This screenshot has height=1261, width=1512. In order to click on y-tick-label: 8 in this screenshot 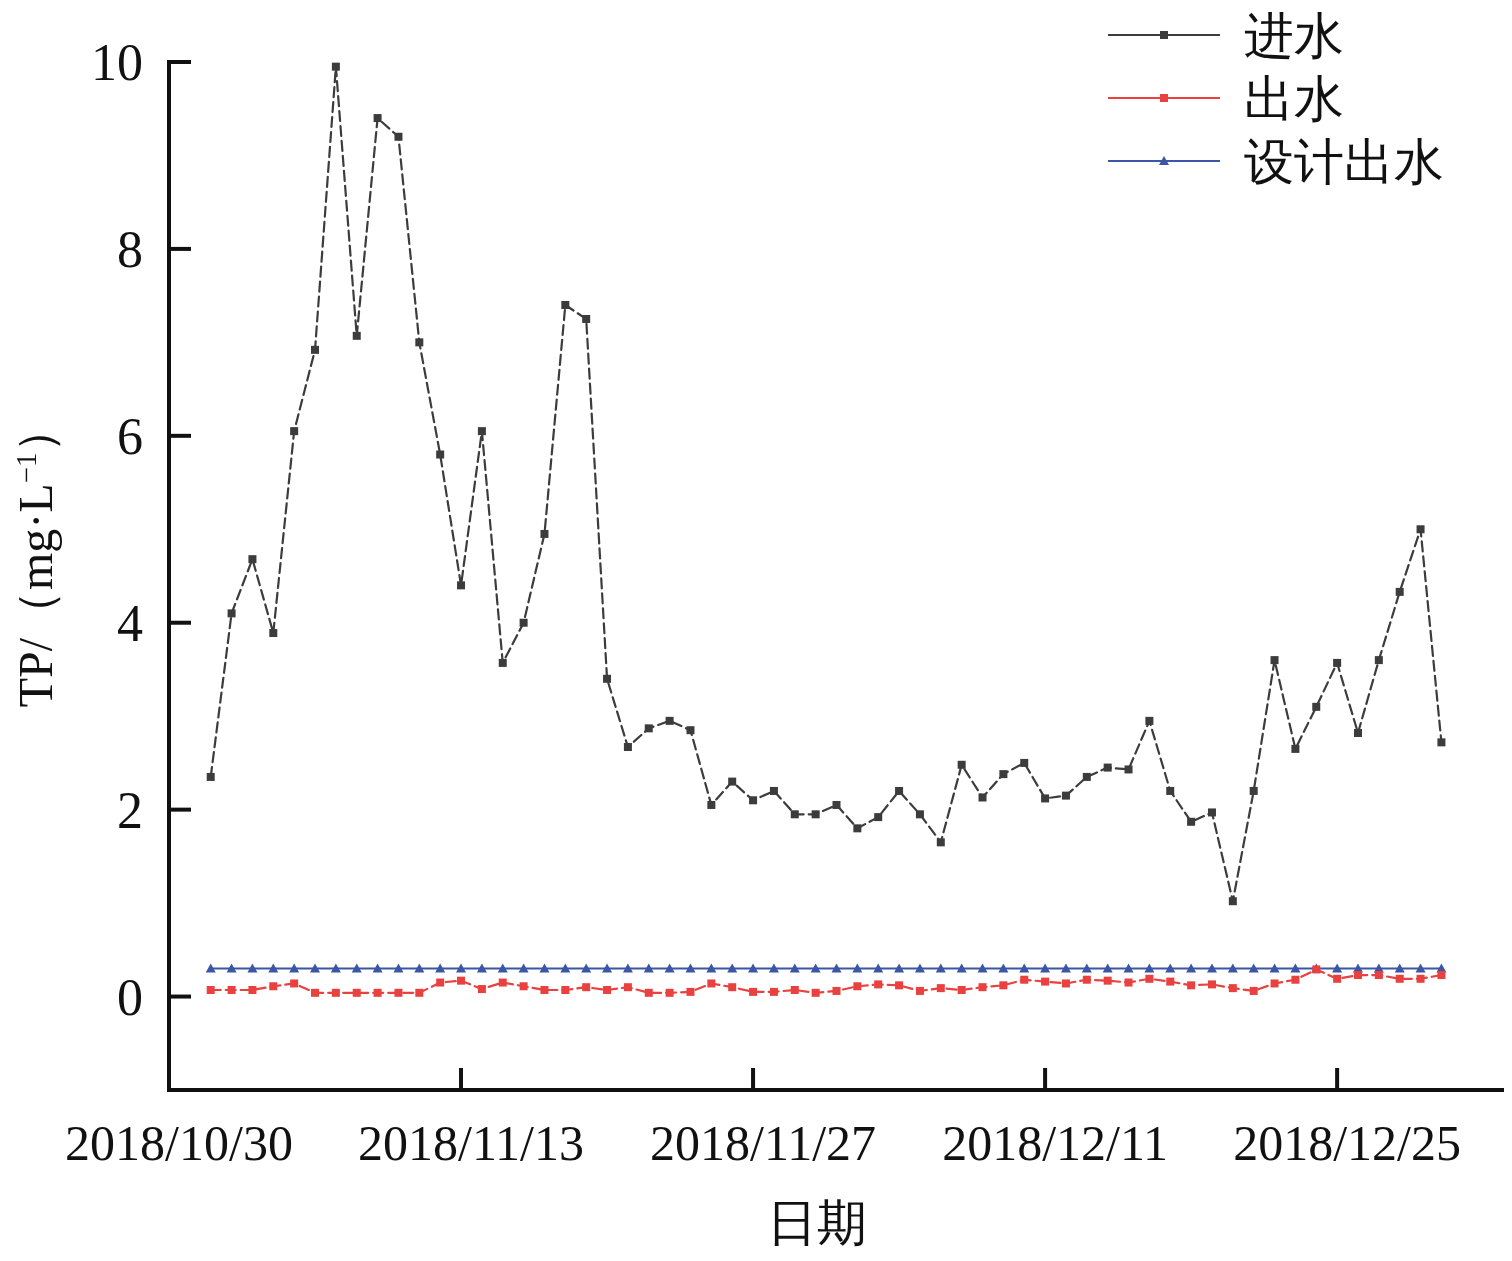, I will do `click(130, 249)`.